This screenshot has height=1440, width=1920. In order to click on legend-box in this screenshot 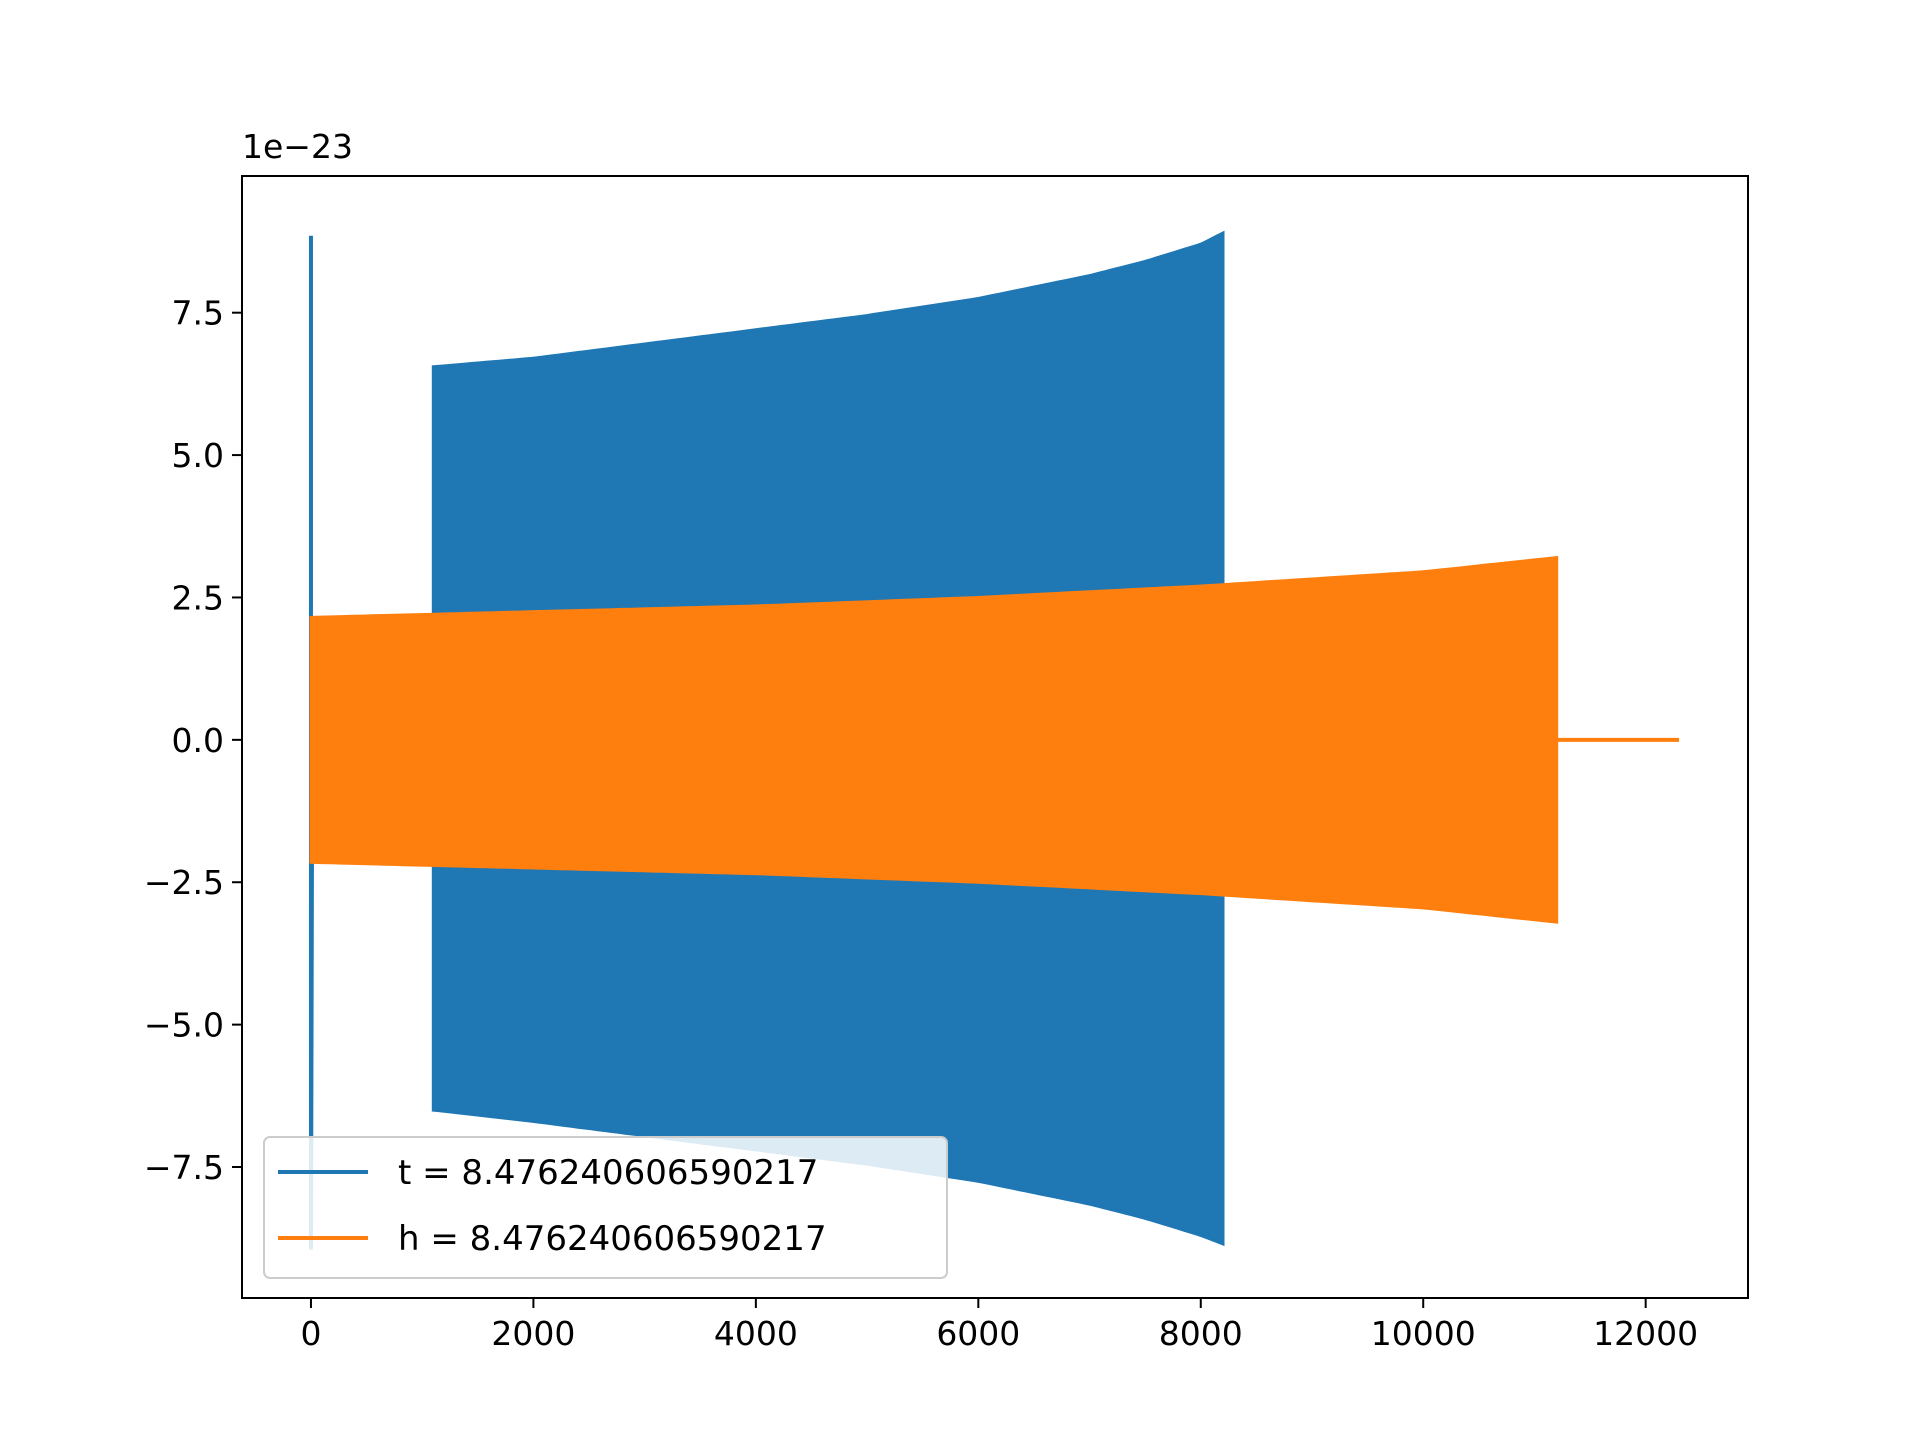, I will do `click(605, 1207)`.